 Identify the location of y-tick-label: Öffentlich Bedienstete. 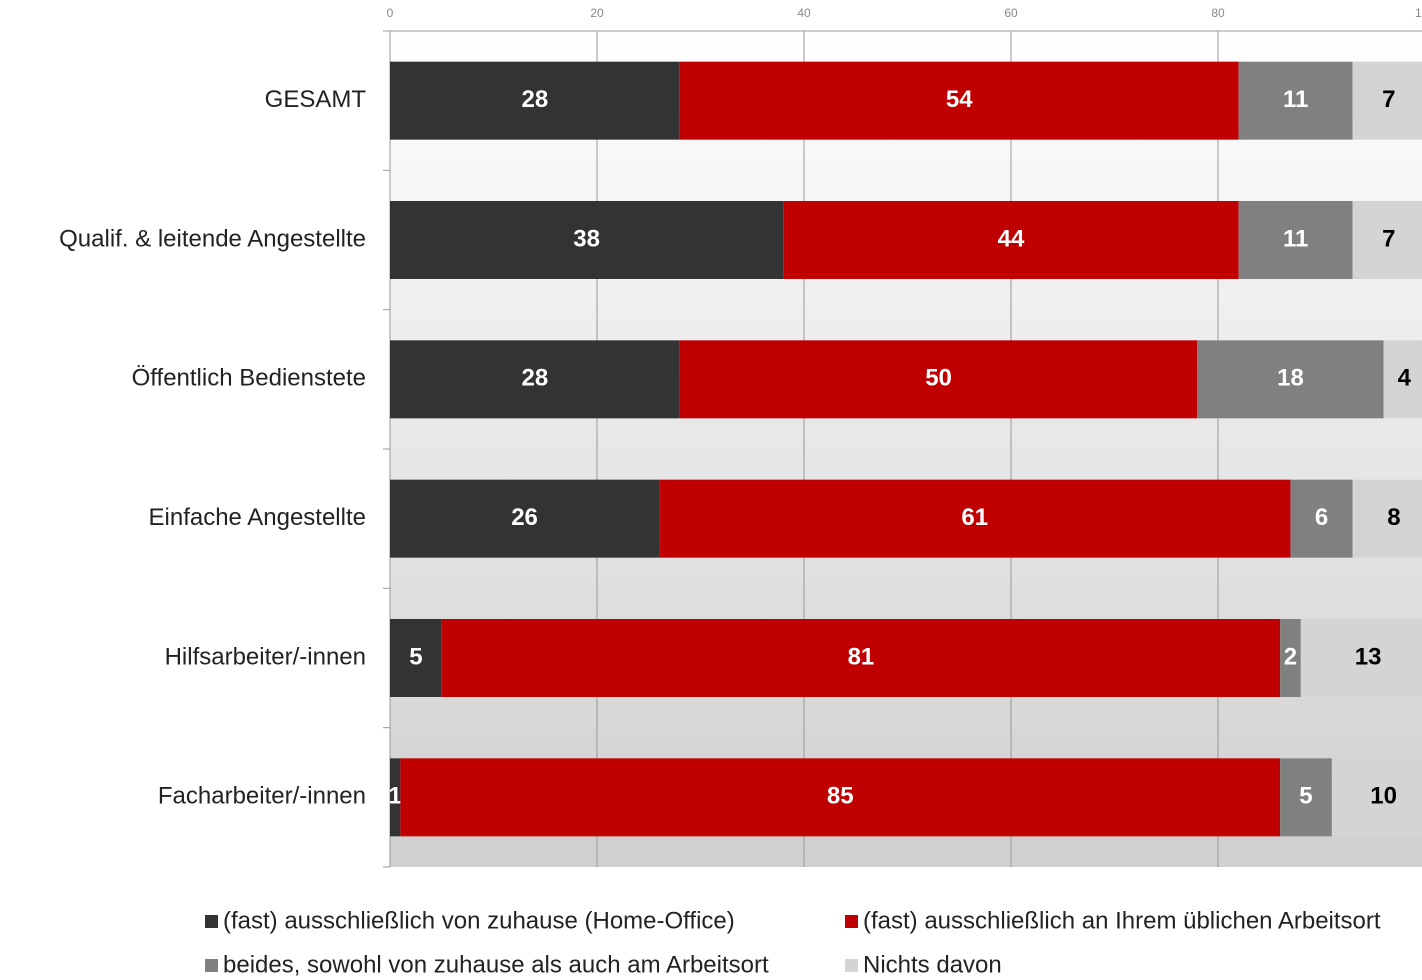
(249, 378).